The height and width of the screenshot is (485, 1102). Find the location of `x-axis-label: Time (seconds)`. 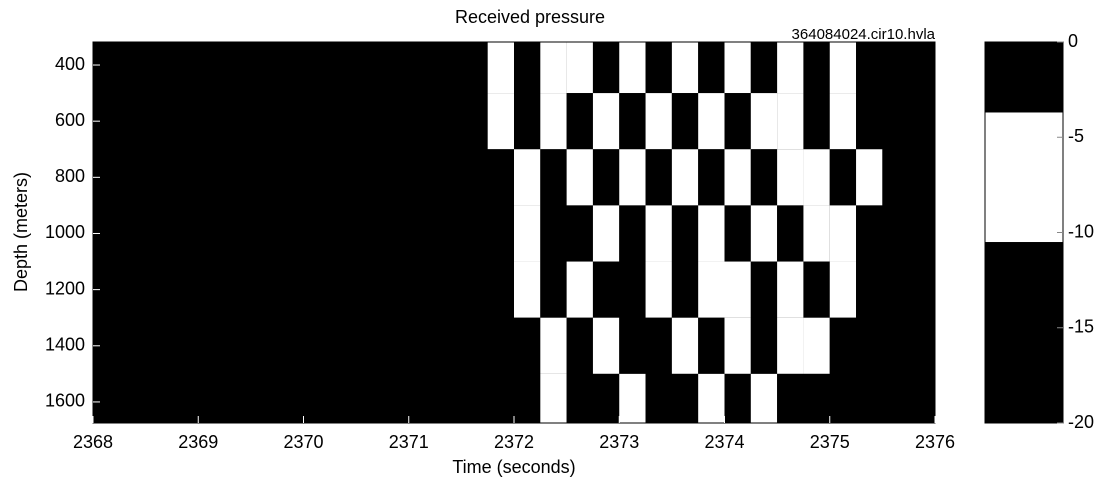

x-axis-label: Time (seconds) is located at coordinates (513, 467).